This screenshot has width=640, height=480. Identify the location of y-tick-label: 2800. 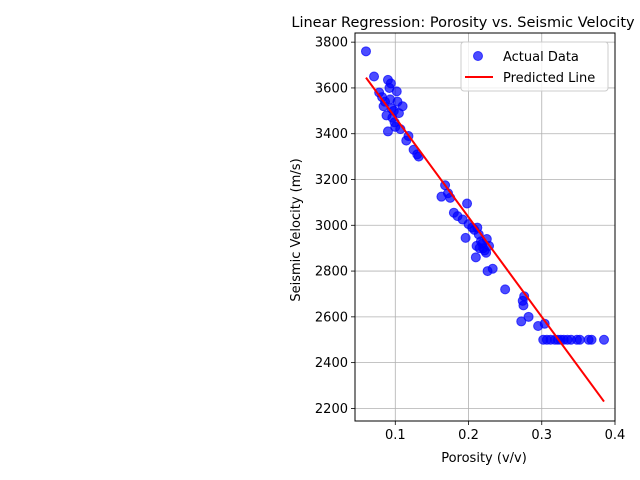
(331, 272).